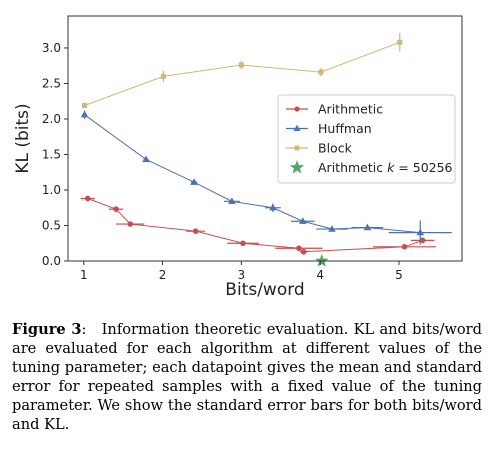  What do you see at coordinates (51, 261) in the screenshot?
I see `y-tick-label: 0.0` at bounding box center [51, 261].